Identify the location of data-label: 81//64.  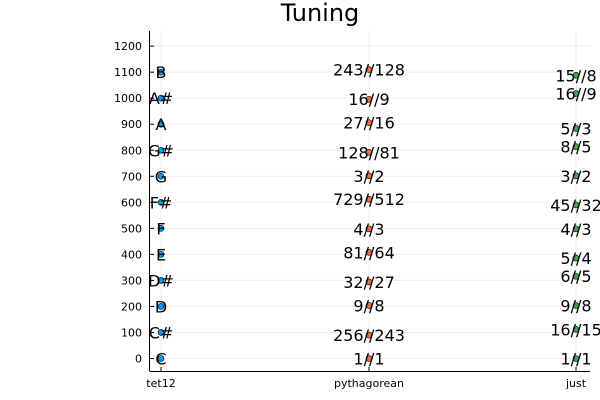
(369, 252).